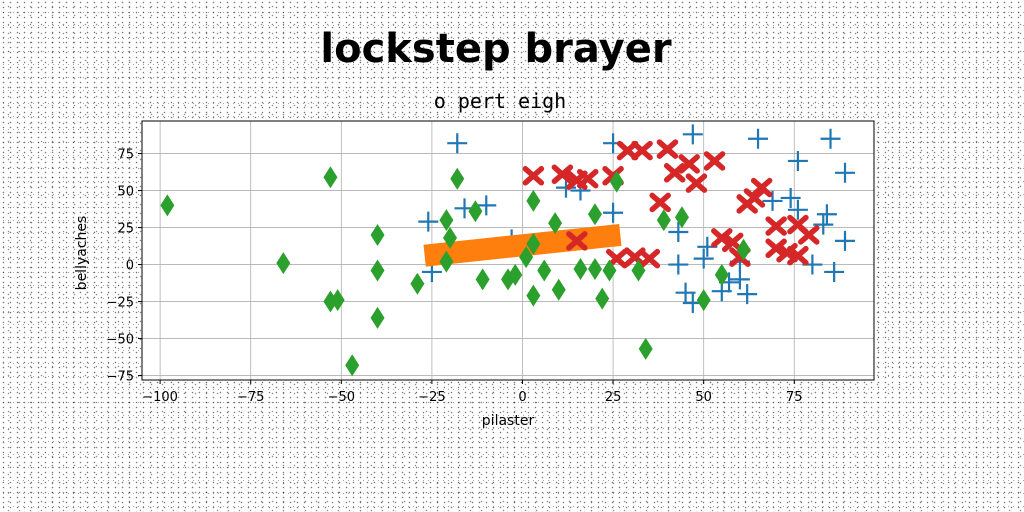 This screenshot has height=512, width=1024. I want to click on y-tick-label: 25, so click(125, 229).